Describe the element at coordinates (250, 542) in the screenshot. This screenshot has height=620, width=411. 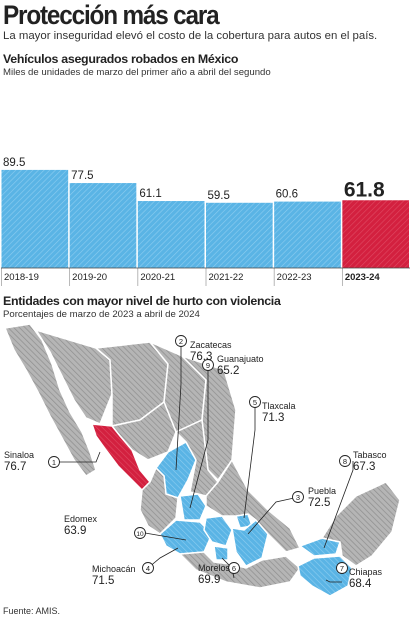
I see `map-puebla` at that location.